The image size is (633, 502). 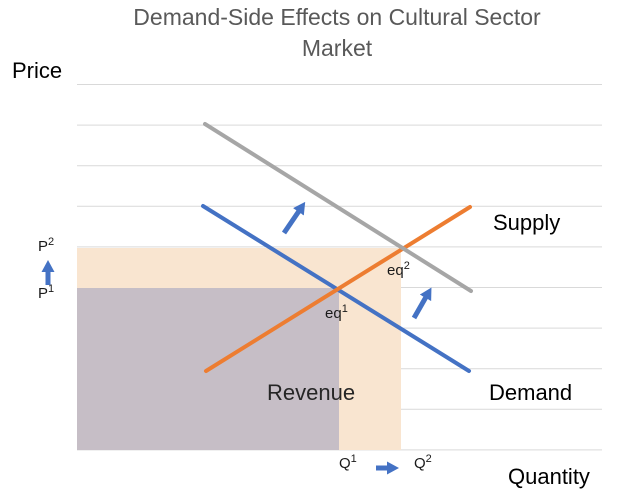 I want to click on x-axis-label: Quantity, so click(x=549, y=476).